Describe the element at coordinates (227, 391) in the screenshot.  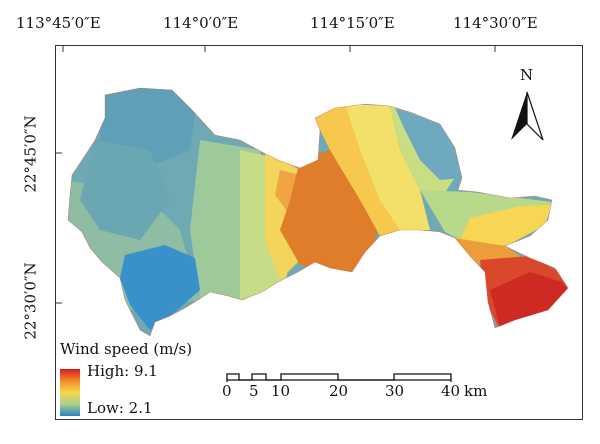
I see `scale-tick-0: 0` at that location.